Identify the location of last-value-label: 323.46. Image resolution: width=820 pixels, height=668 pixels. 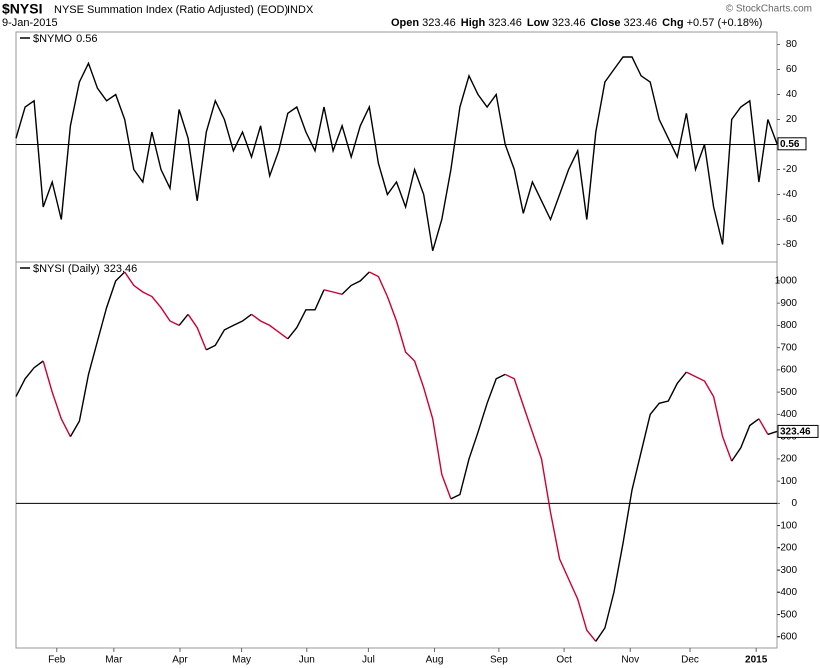
(795, 432).